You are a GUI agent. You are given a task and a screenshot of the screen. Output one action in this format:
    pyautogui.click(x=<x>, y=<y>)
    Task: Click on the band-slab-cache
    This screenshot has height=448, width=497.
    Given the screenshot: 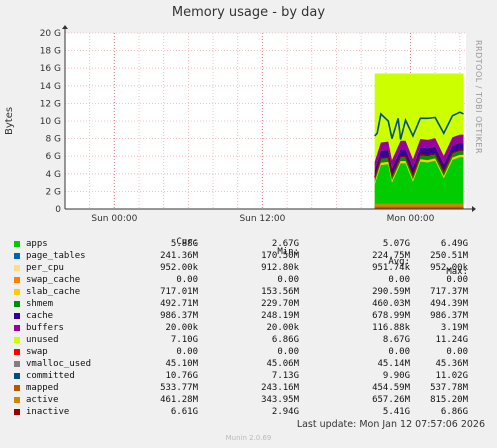 What is the action you would take?
    pyautogui.click(x=419, y=169)
    